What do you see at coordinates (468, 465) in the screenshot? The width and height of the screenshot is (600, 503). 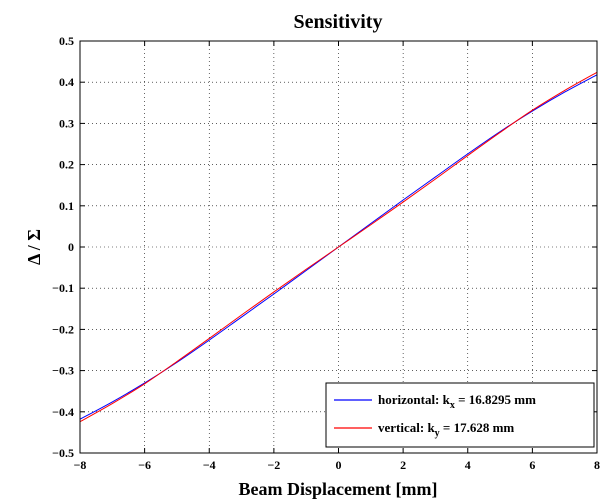 I see `x-tick-label: 4` at bounding box center [468, 465].